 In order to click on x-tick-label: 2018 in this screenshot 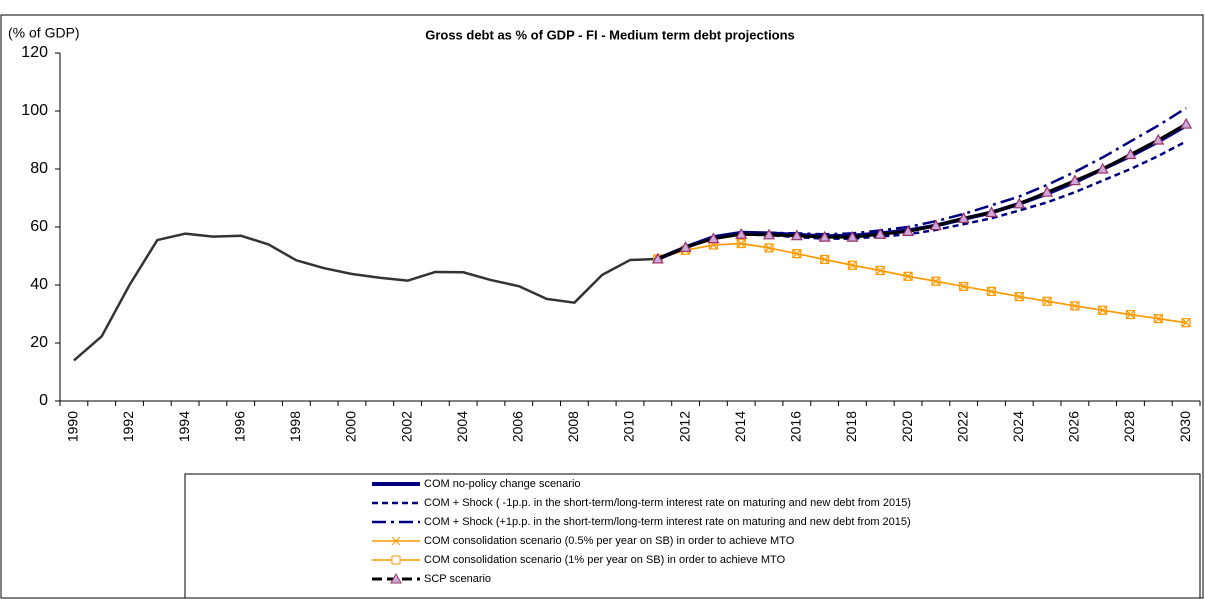, I will do `click(851, 426)`.